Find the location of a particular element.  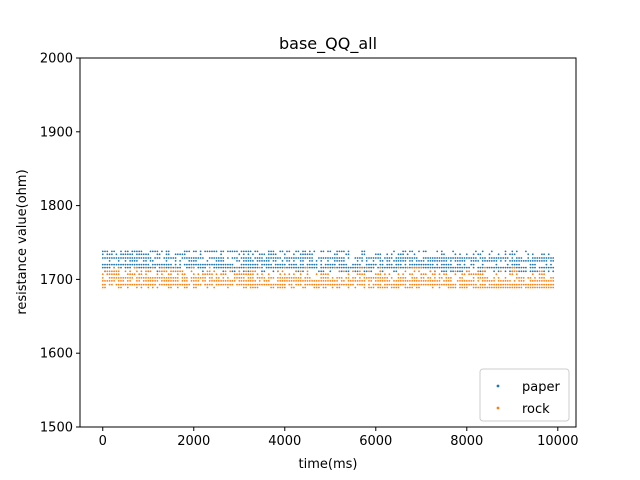

x-tick-label: 0 is located at coordinates (103, 441).